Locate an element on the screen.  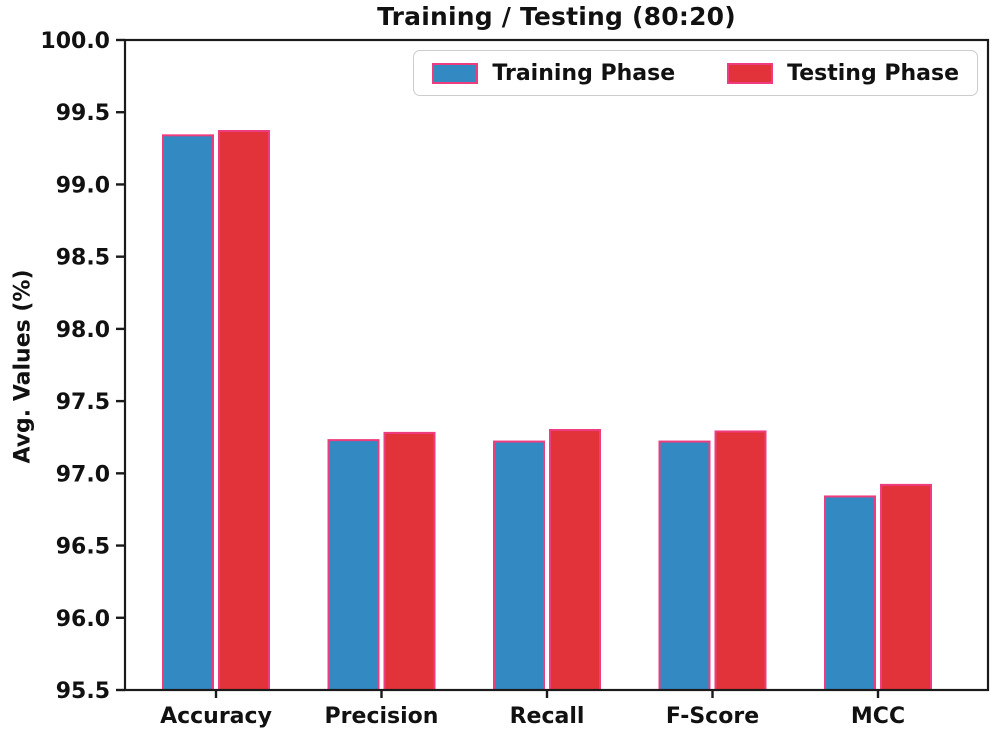
legend-label-testing-phase: Testing Phase is located at coordinates (873, 73).